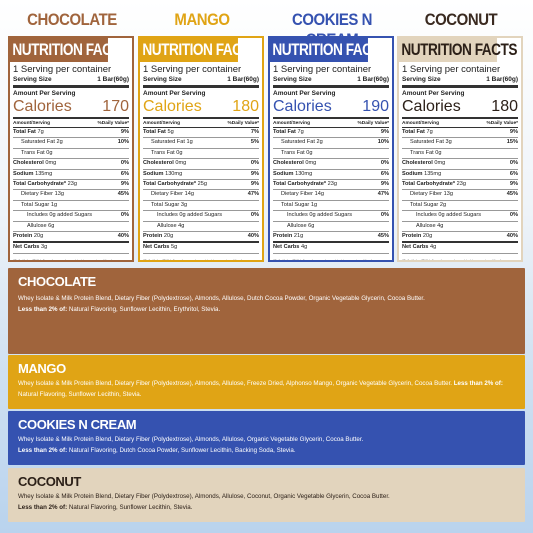 Image resolution: width=533 pixels, height=533 pixels. I want to click on calories-row: Calories 170, so click(71, 108).